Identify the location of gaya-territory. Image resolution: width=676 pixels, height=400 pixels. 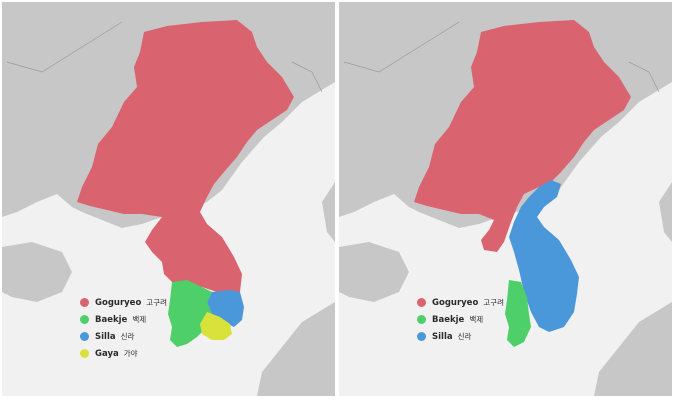
(216, 326).